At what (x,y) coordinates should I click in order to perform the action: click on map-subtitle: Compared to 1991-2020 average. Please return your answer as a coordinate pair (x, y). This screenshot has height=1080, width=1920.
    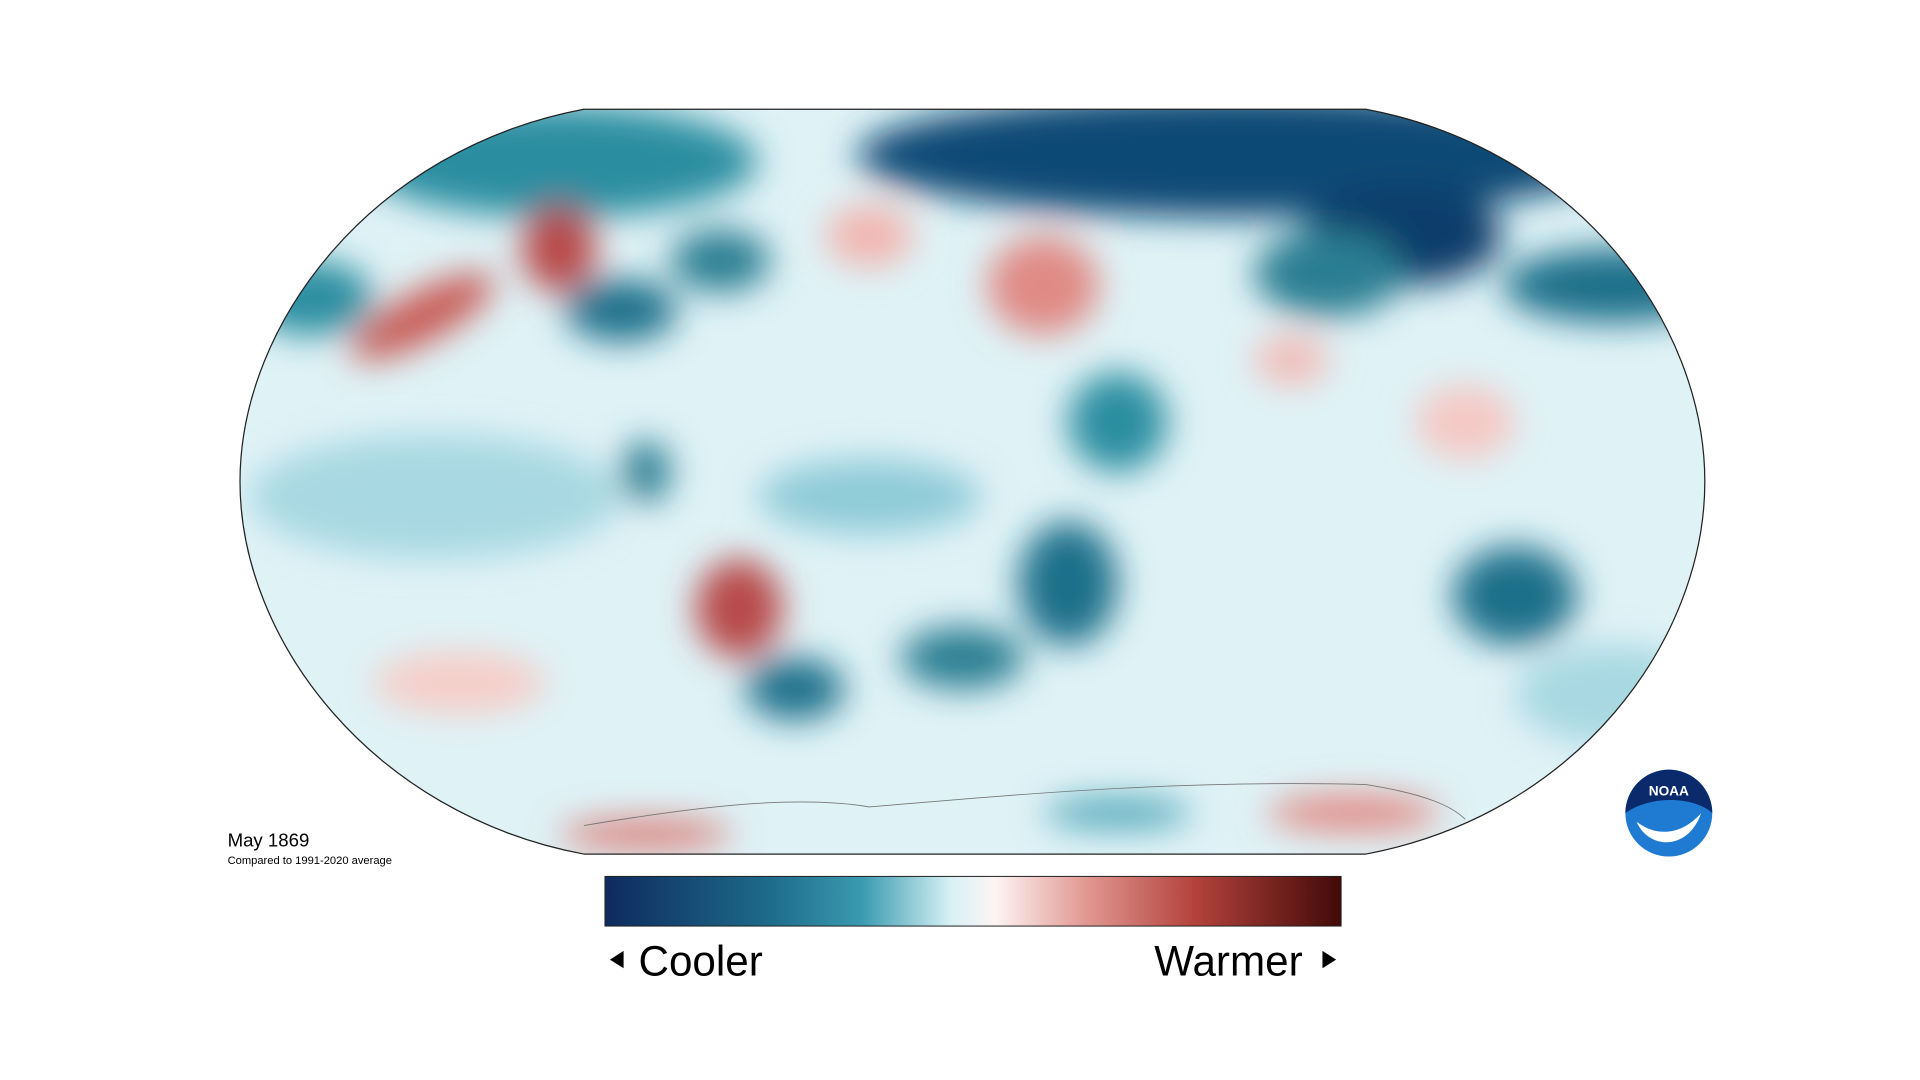
    Looking at the image, I should click on (310, 861).